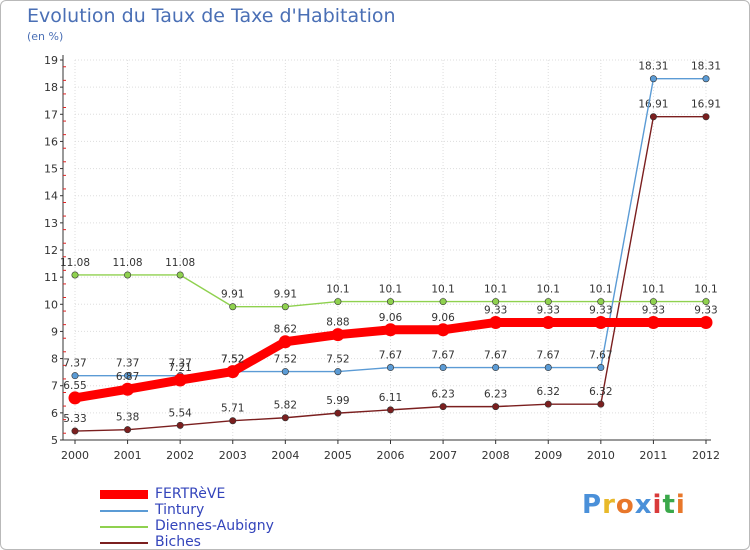 Image resolution: width=750 pixels, height=550 pixels. Describe the element at coordinates (75, 455) in the screenshot. I see `x-tick-label: 2000` at that location.